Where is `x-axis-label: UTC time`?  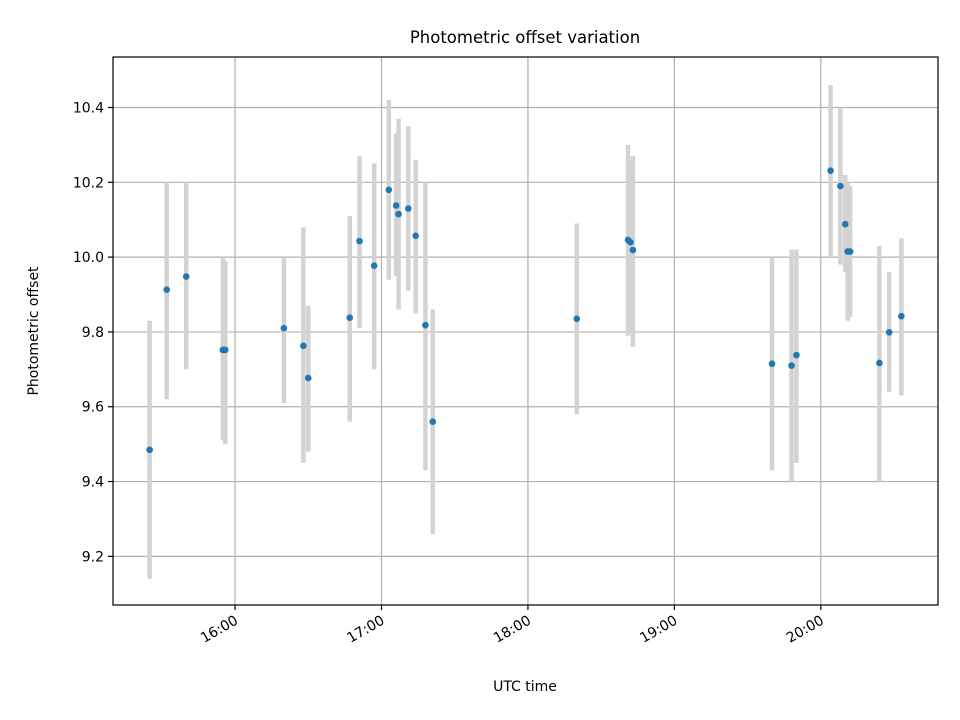
x-axis-label: UTC time is located at coordinates (525, 687).